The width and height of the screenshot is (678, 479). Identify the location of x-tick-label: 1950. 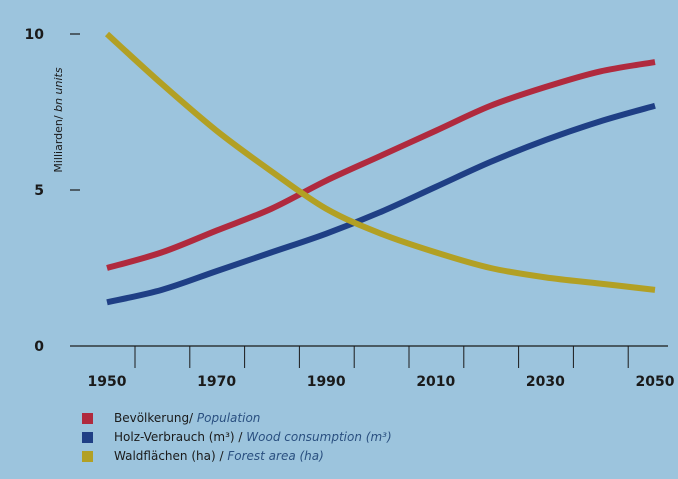
(107, 382).